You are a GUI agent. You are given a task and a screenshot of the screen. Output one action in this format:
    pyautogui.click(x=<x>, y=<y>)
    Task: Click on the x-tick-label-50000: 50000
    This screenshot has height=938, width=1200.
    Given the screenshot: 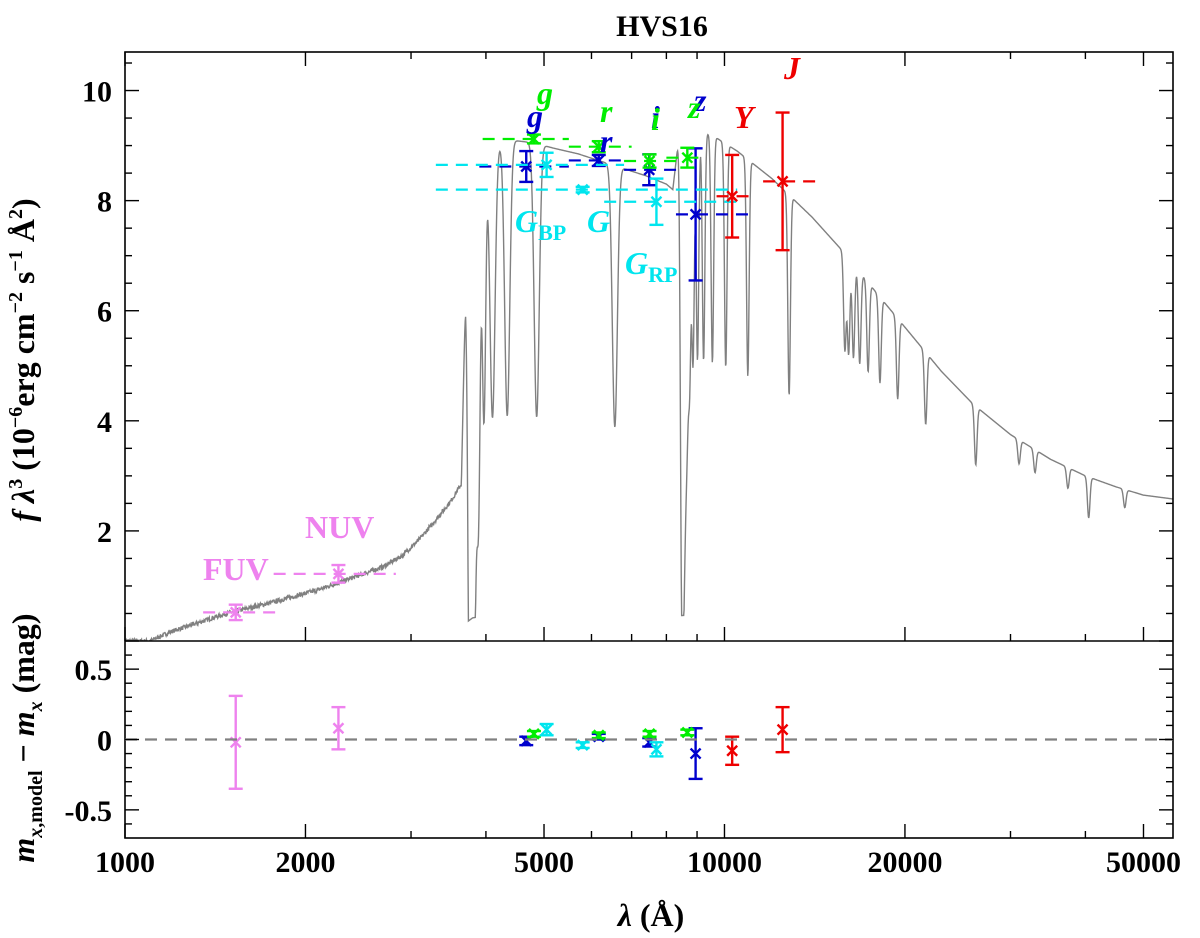 What is the action you would take?
    pyautogui.click(x=1143, y=862)
    